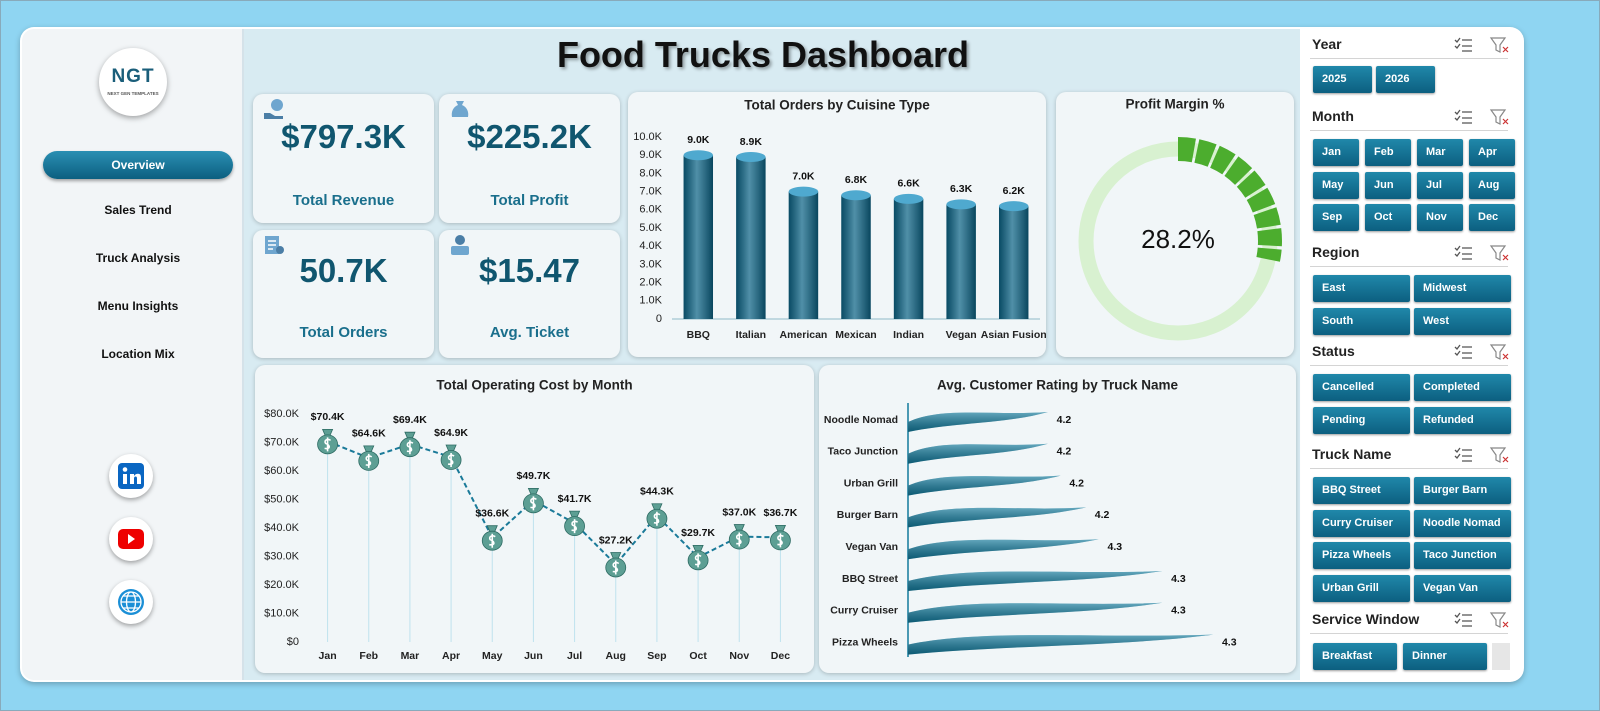  I want to click on nav-item: Sales Trend, so click(138, 210).